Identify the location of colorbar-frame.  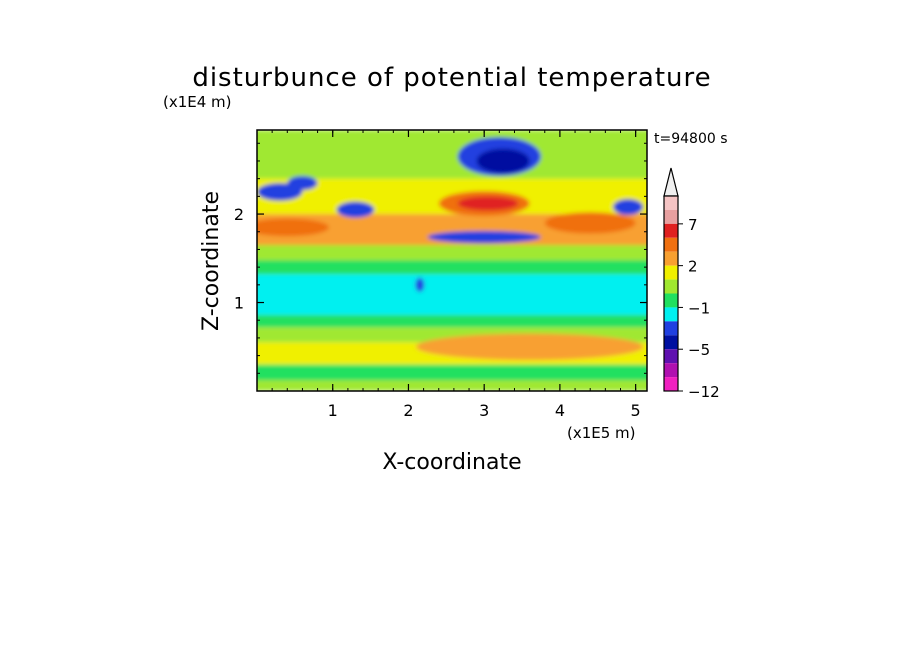
(671, 293).